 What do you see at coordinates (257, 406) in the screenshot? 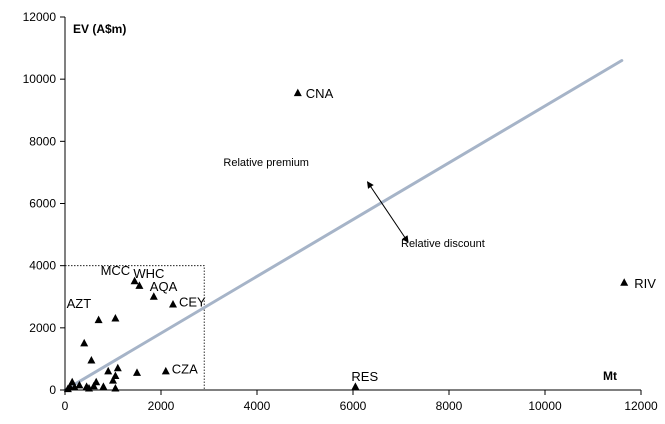
I see `x-tick-label: 4000` at bounding box center [257, 406].